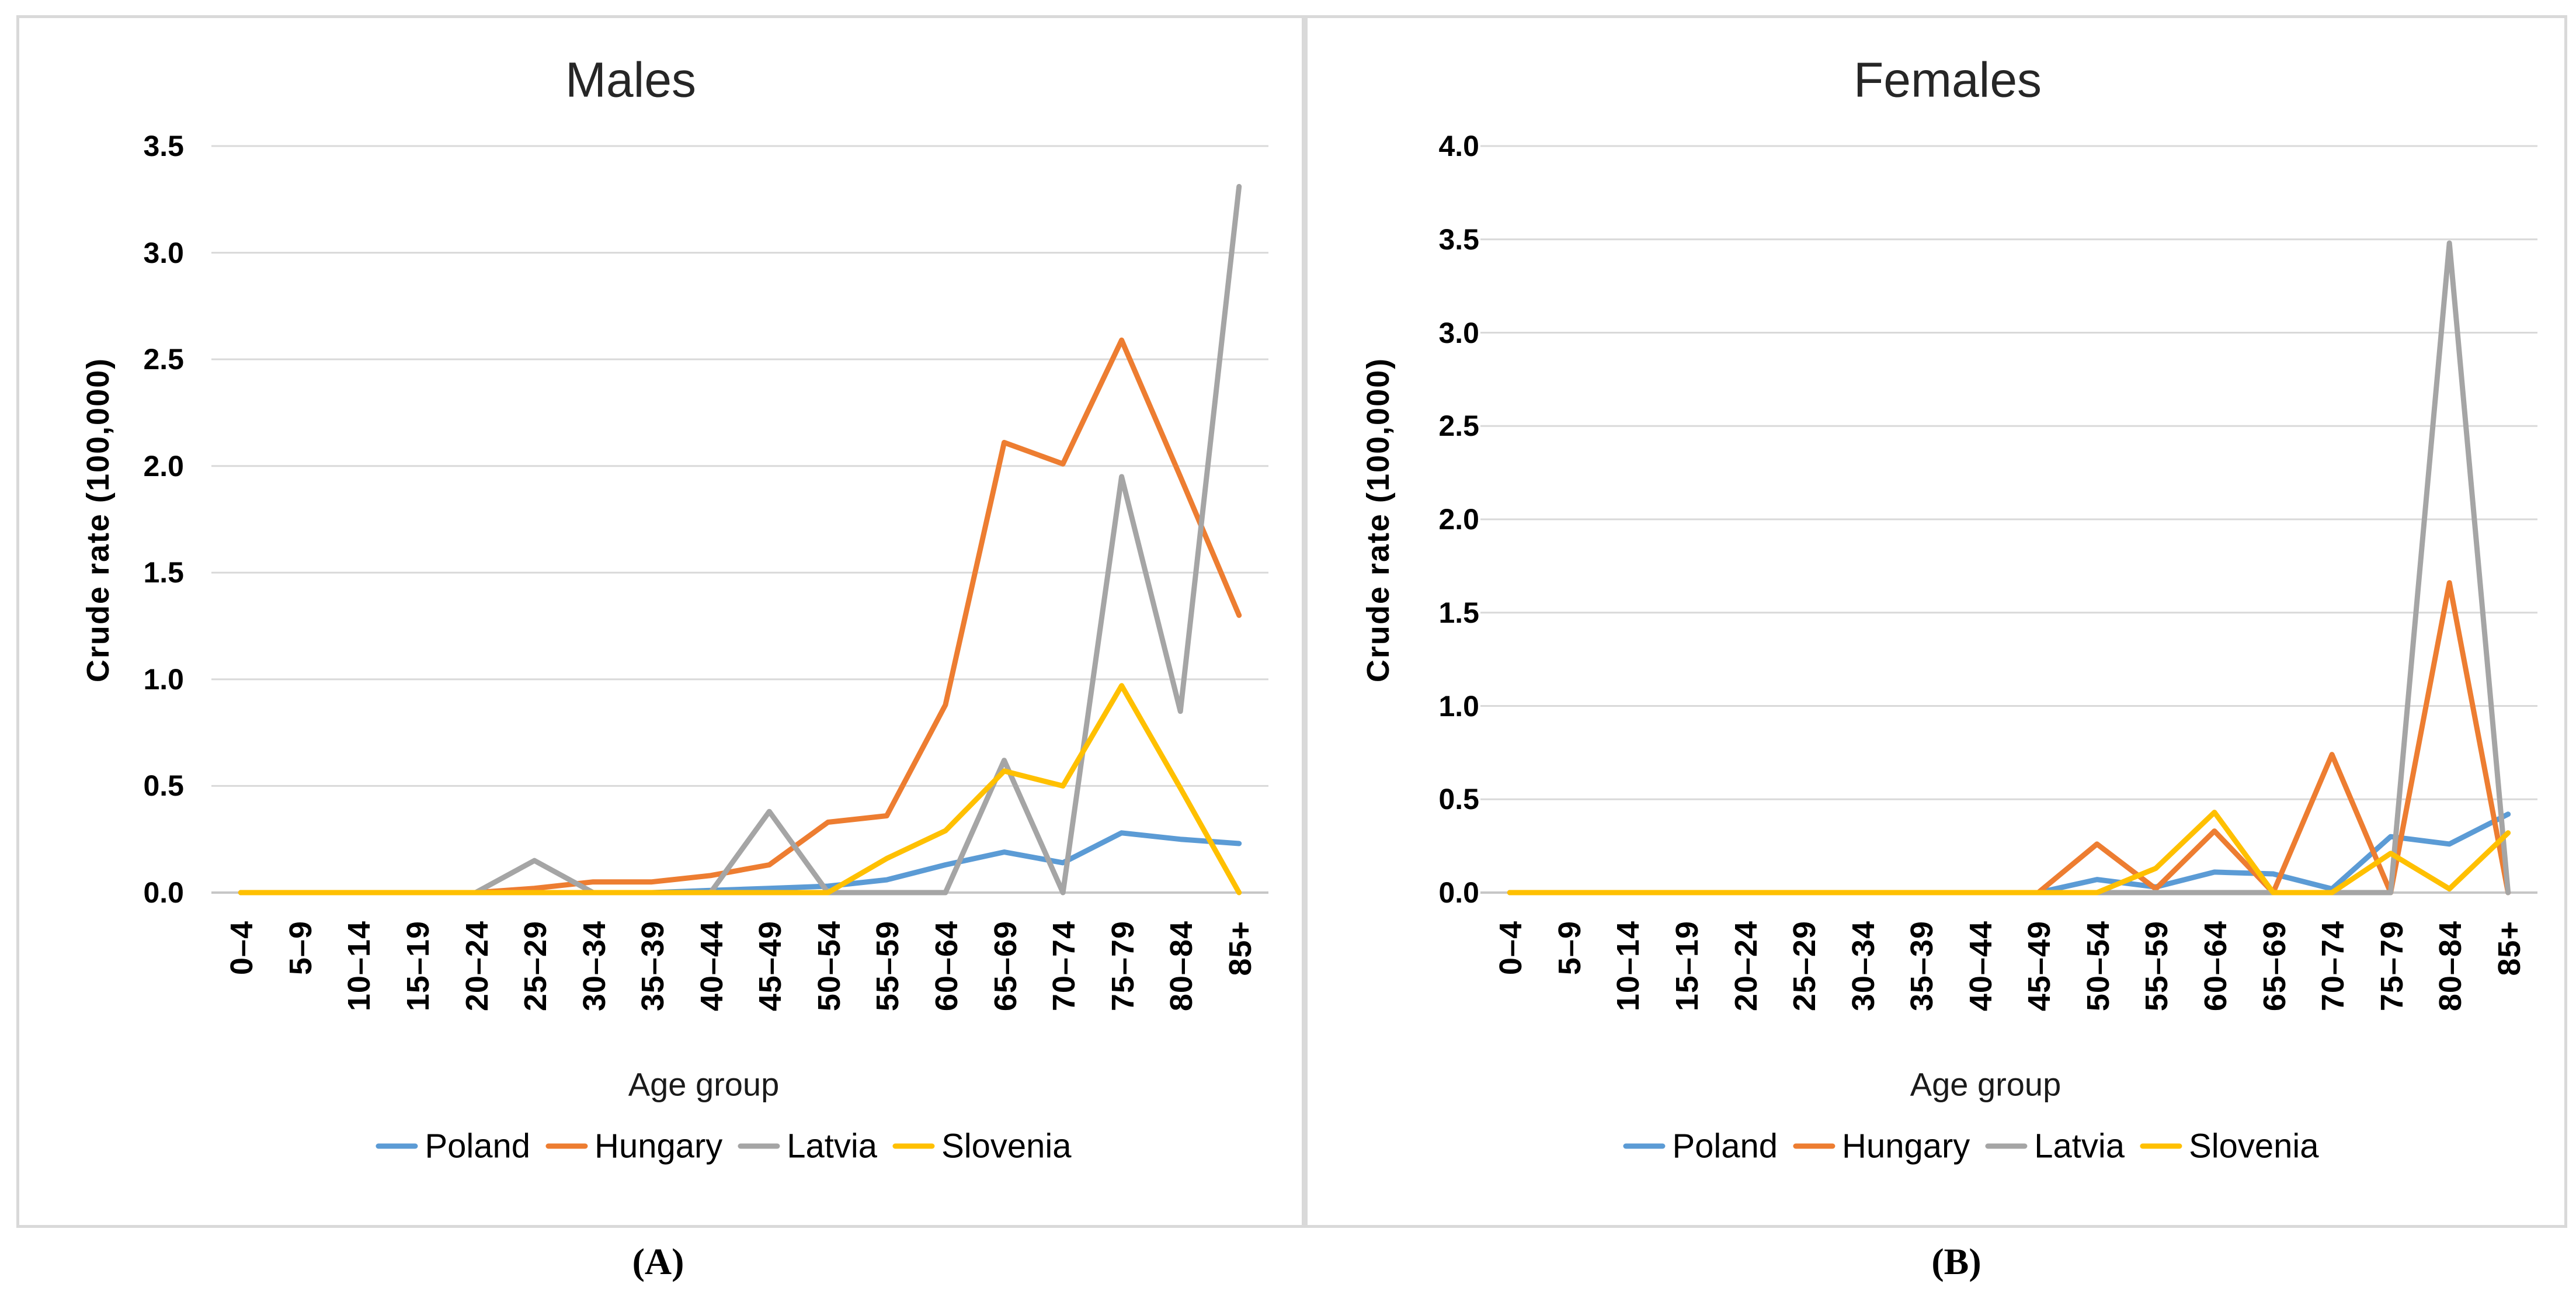  Describe the element at coordinates (418, 966) in the screenshot. I see `males-x-tick-label: 15–19` at that location.